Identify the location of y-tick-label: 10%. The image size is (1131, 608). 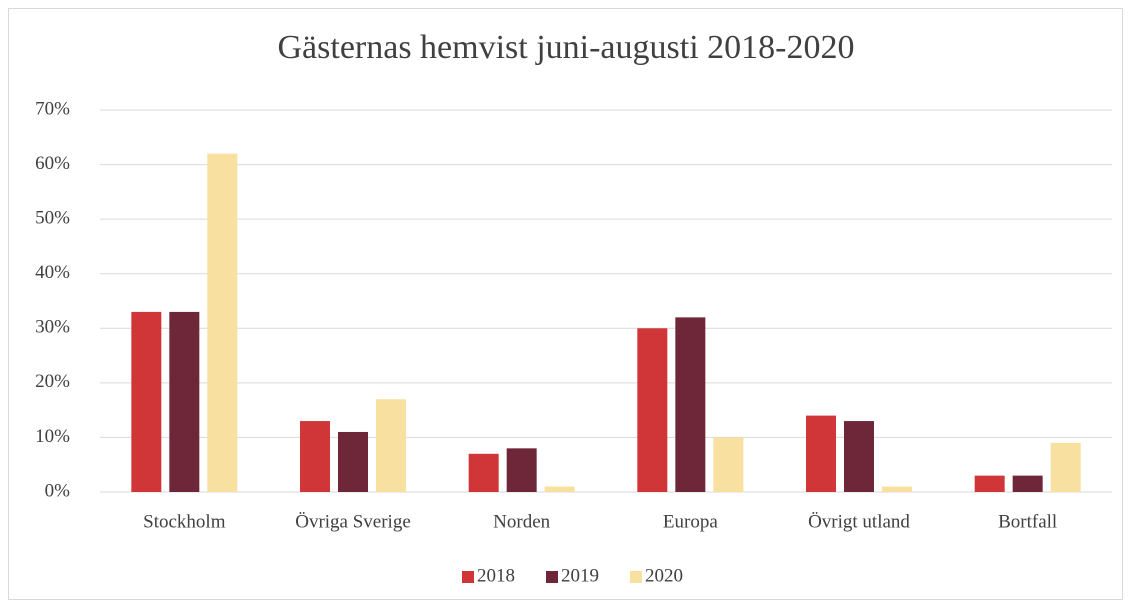
(52, 436).